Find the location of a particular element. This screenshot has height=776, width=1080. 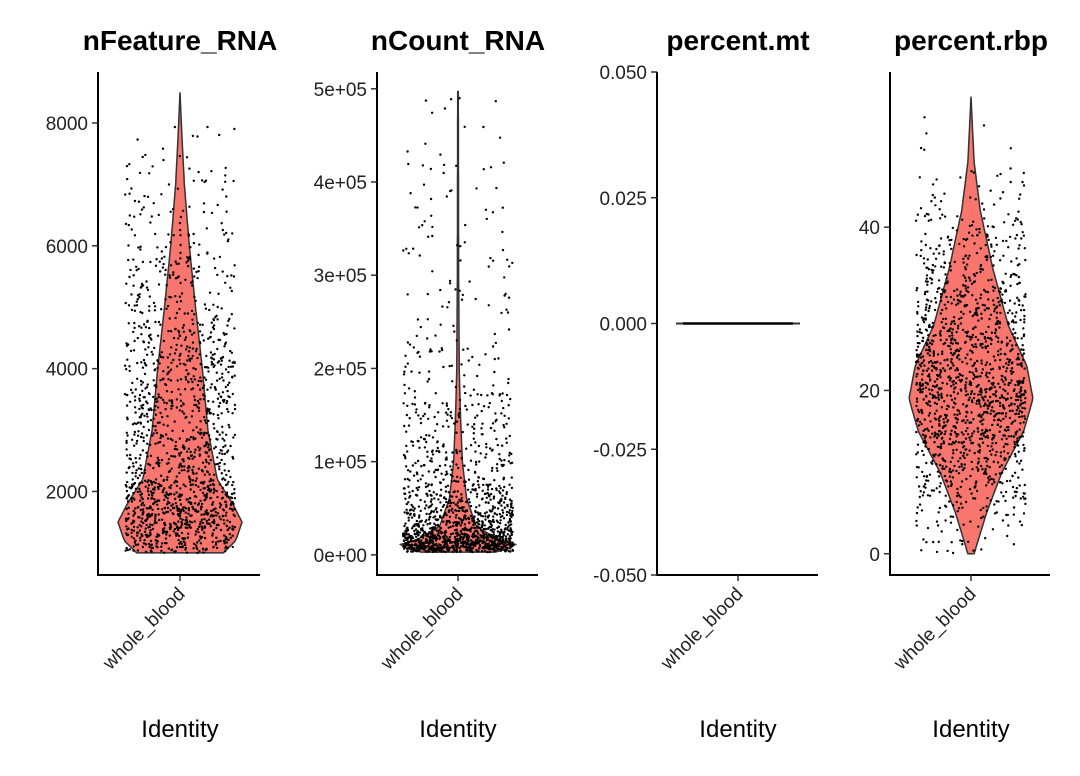

y-tick-label: -0.025 is located at coordinates (620, 450).